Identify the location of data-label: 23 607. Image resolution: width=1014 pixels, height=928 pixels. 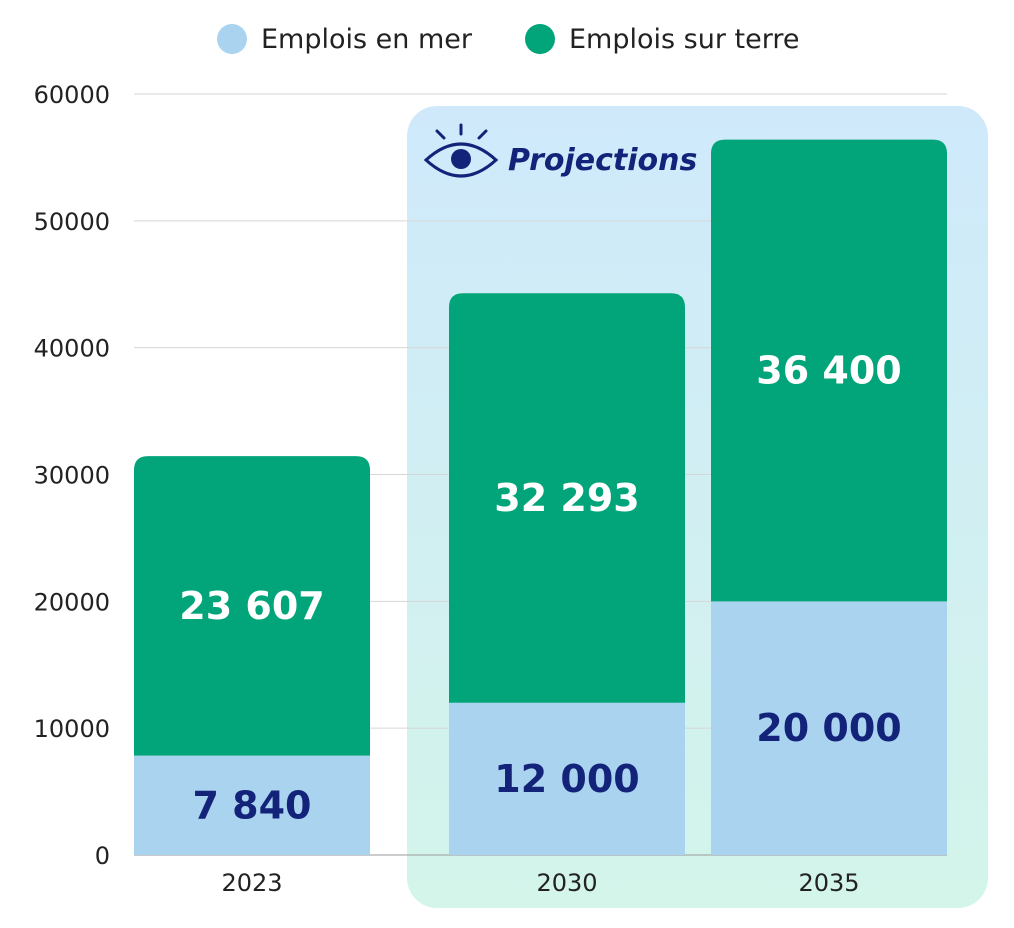
(251, 606).